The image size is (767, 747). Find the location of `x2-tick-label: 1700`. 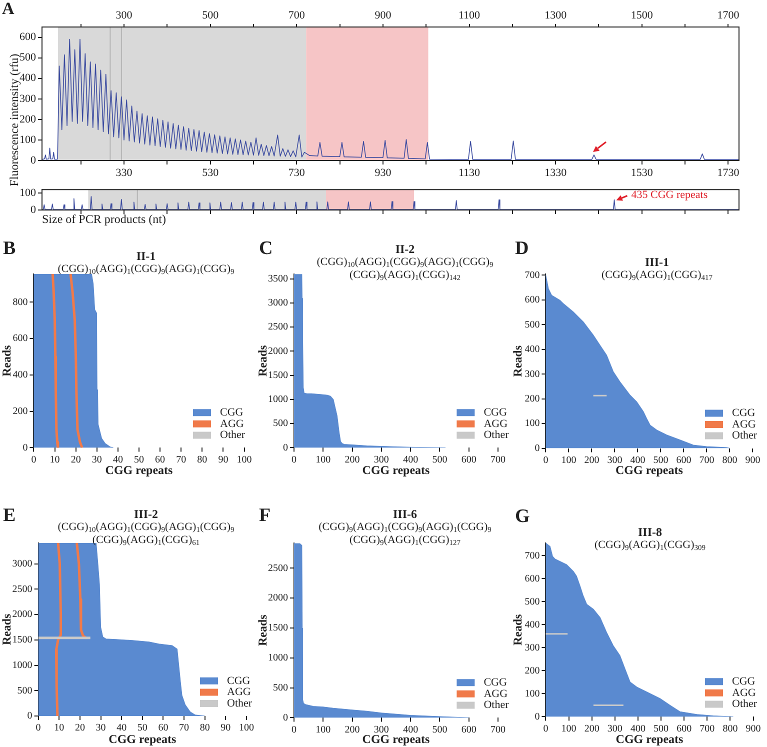

x2-tick-label: 1700 is located at coordinates (728, 15).